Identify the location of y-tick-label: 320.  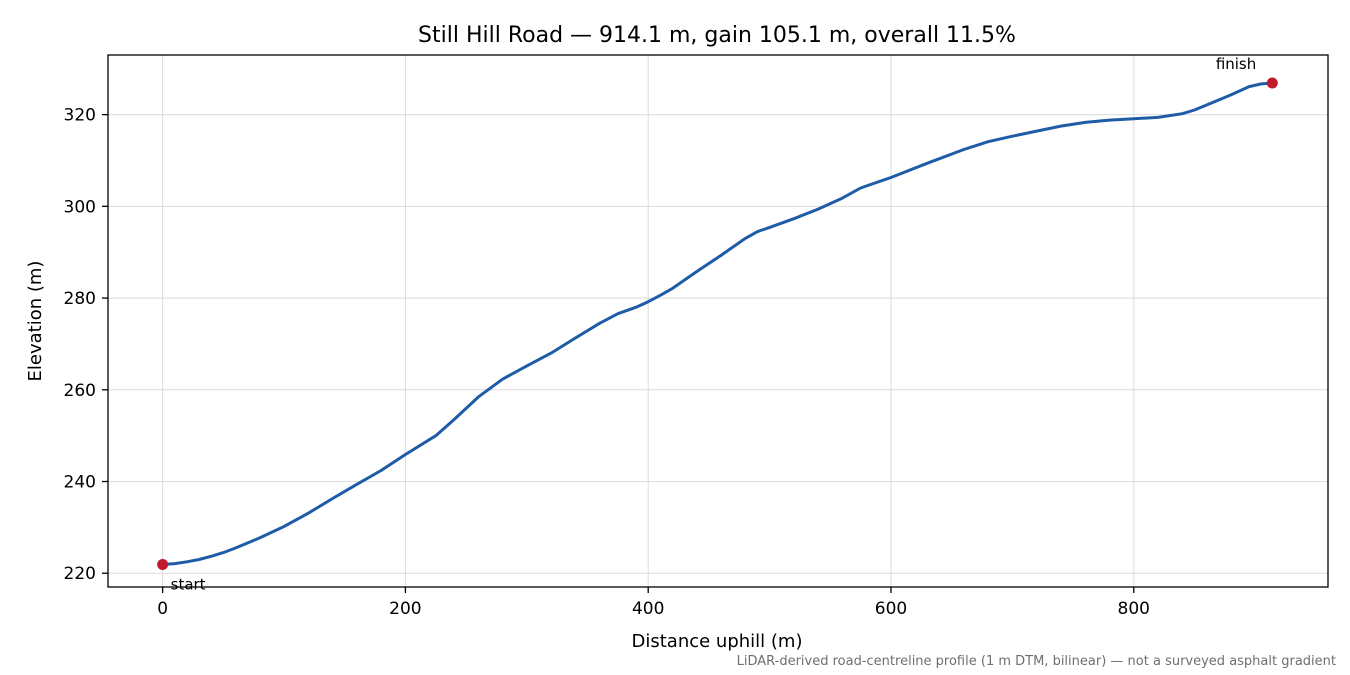
(80, 116).